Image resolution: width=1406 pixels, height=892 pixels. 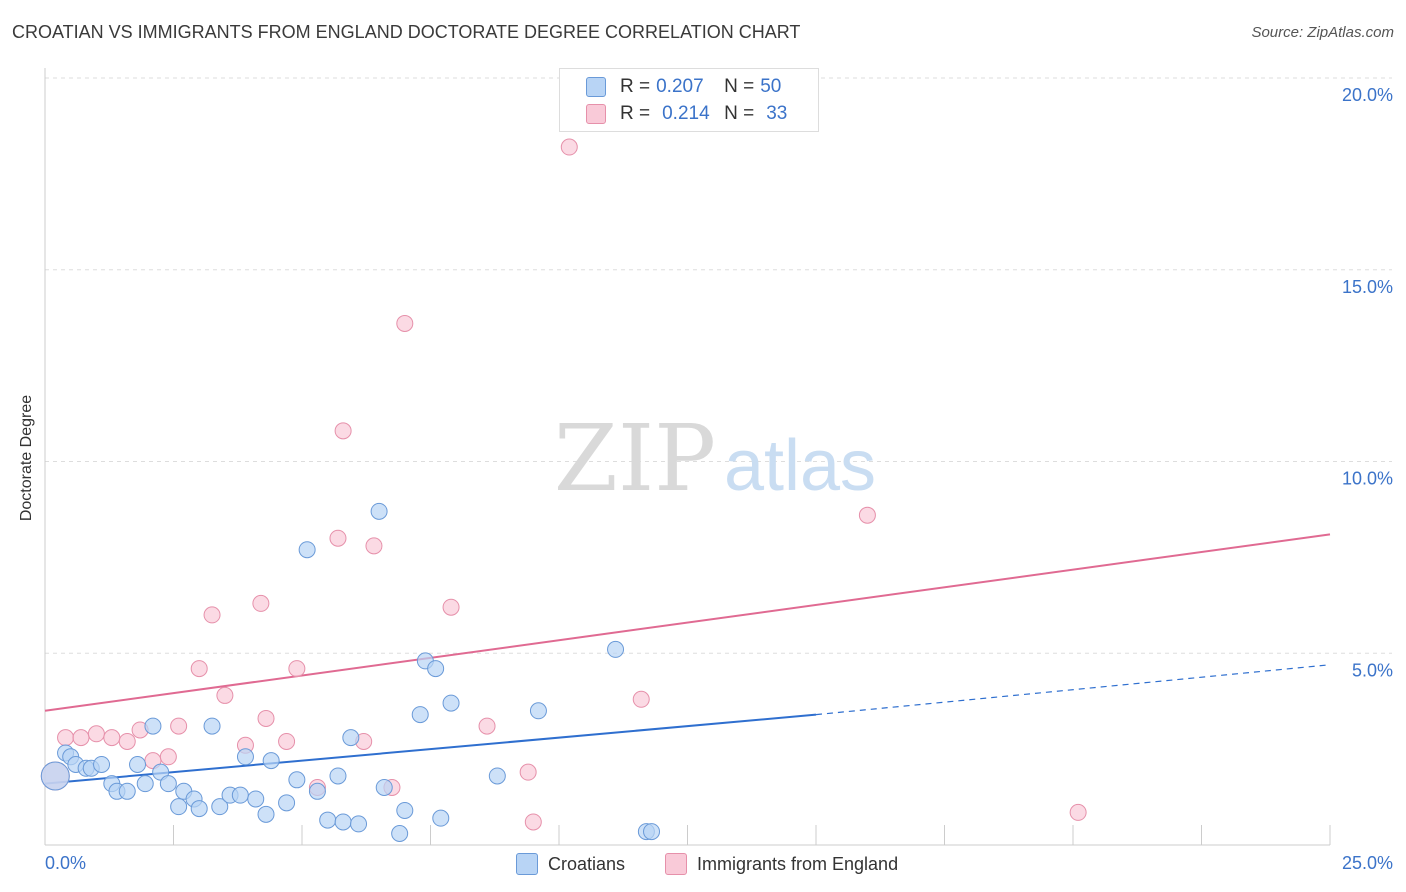 I want to click on watermark-atlas: atlas, so click(x=800, y=466).